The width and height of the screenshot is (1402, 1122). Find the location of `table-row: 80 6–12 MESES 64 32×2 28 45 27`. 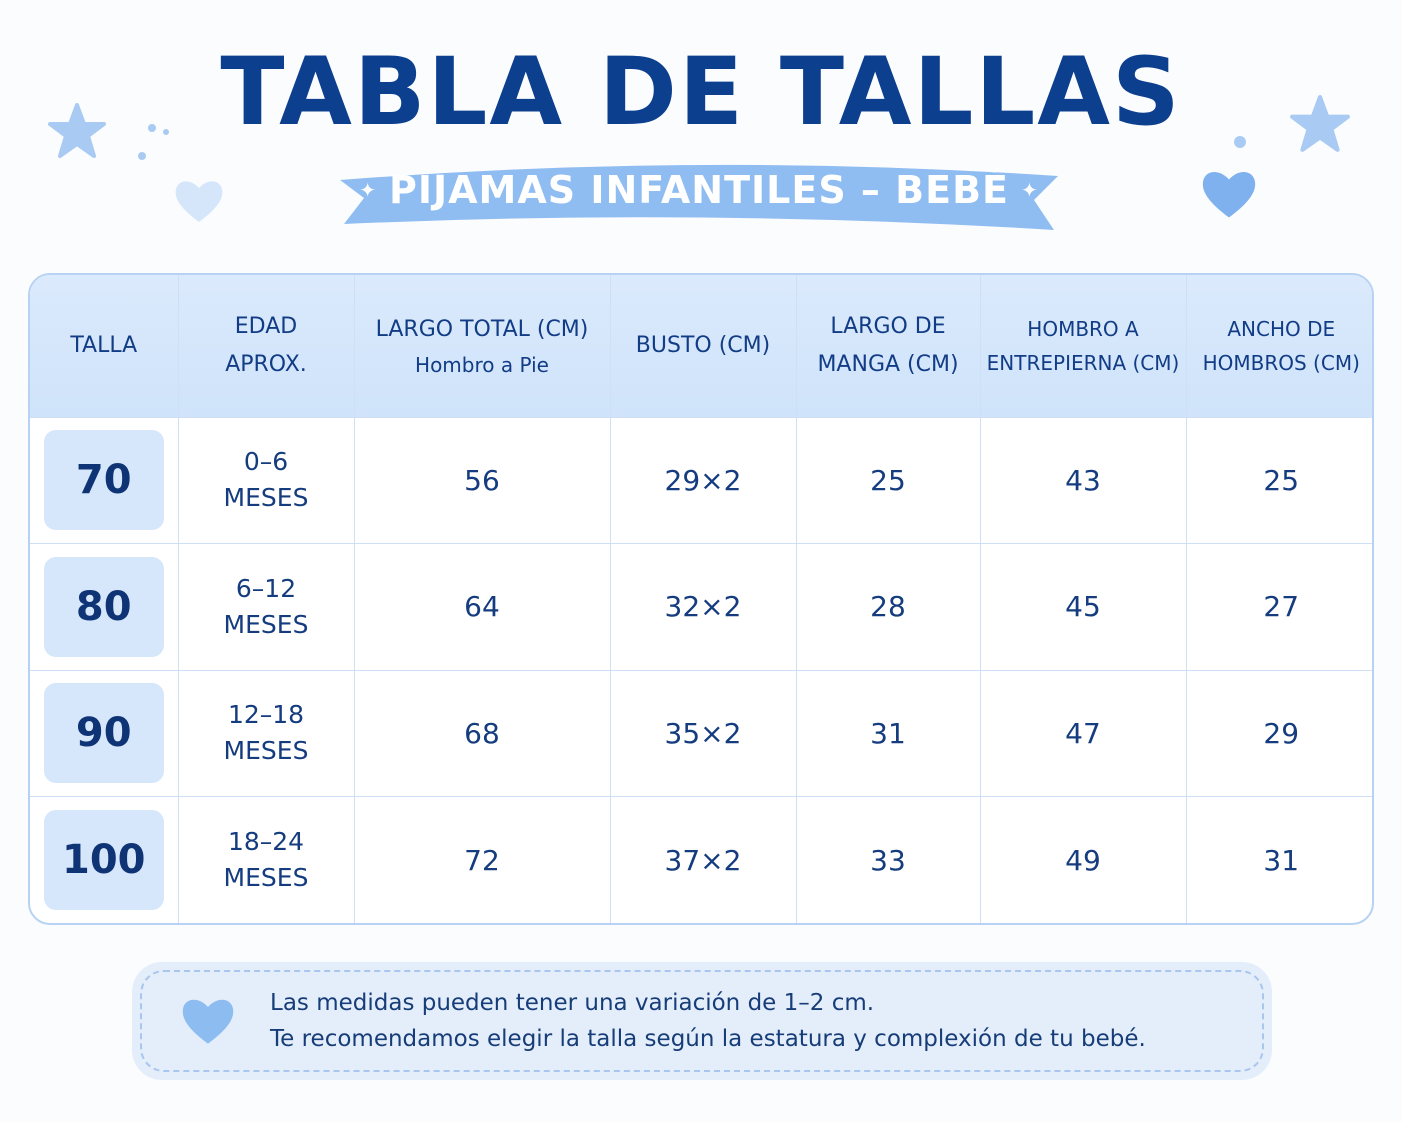

table-row: 80 6–12 MESES 64 32×2 28 45 27 is located at coordinates (701, 607).